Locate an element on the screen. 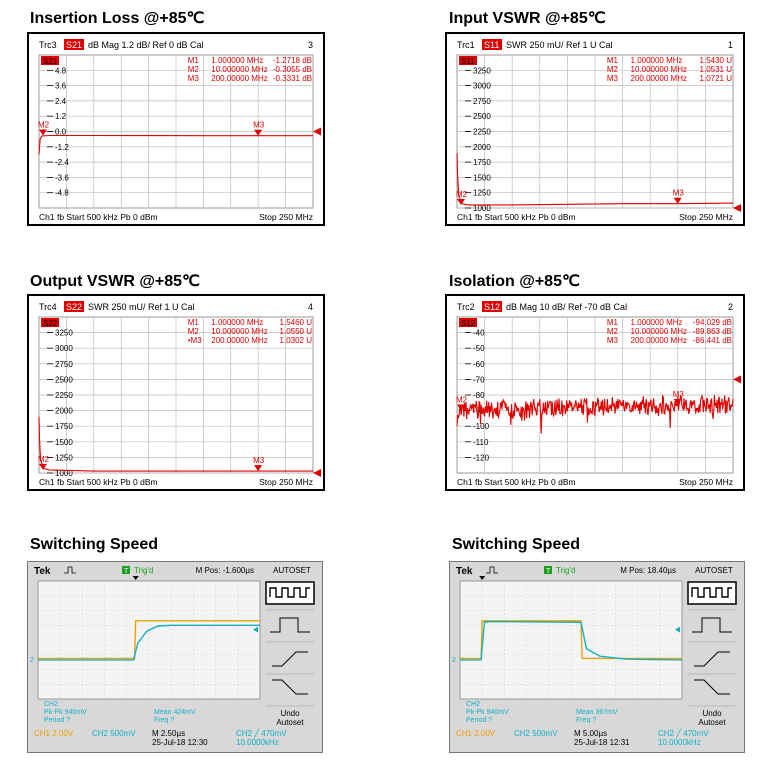 The height and width of the screenshot is (779, 770). y-tick-label: 1.2 is located at coordinates (61, 116).